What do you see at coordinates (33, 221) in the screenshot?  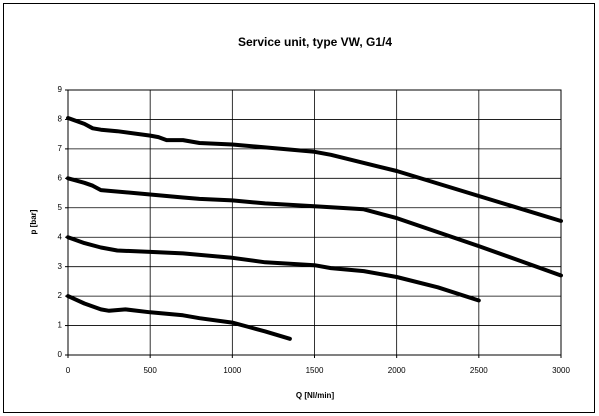 I see `y-axis-label: p [bar]` at bounding box center [33, 221].